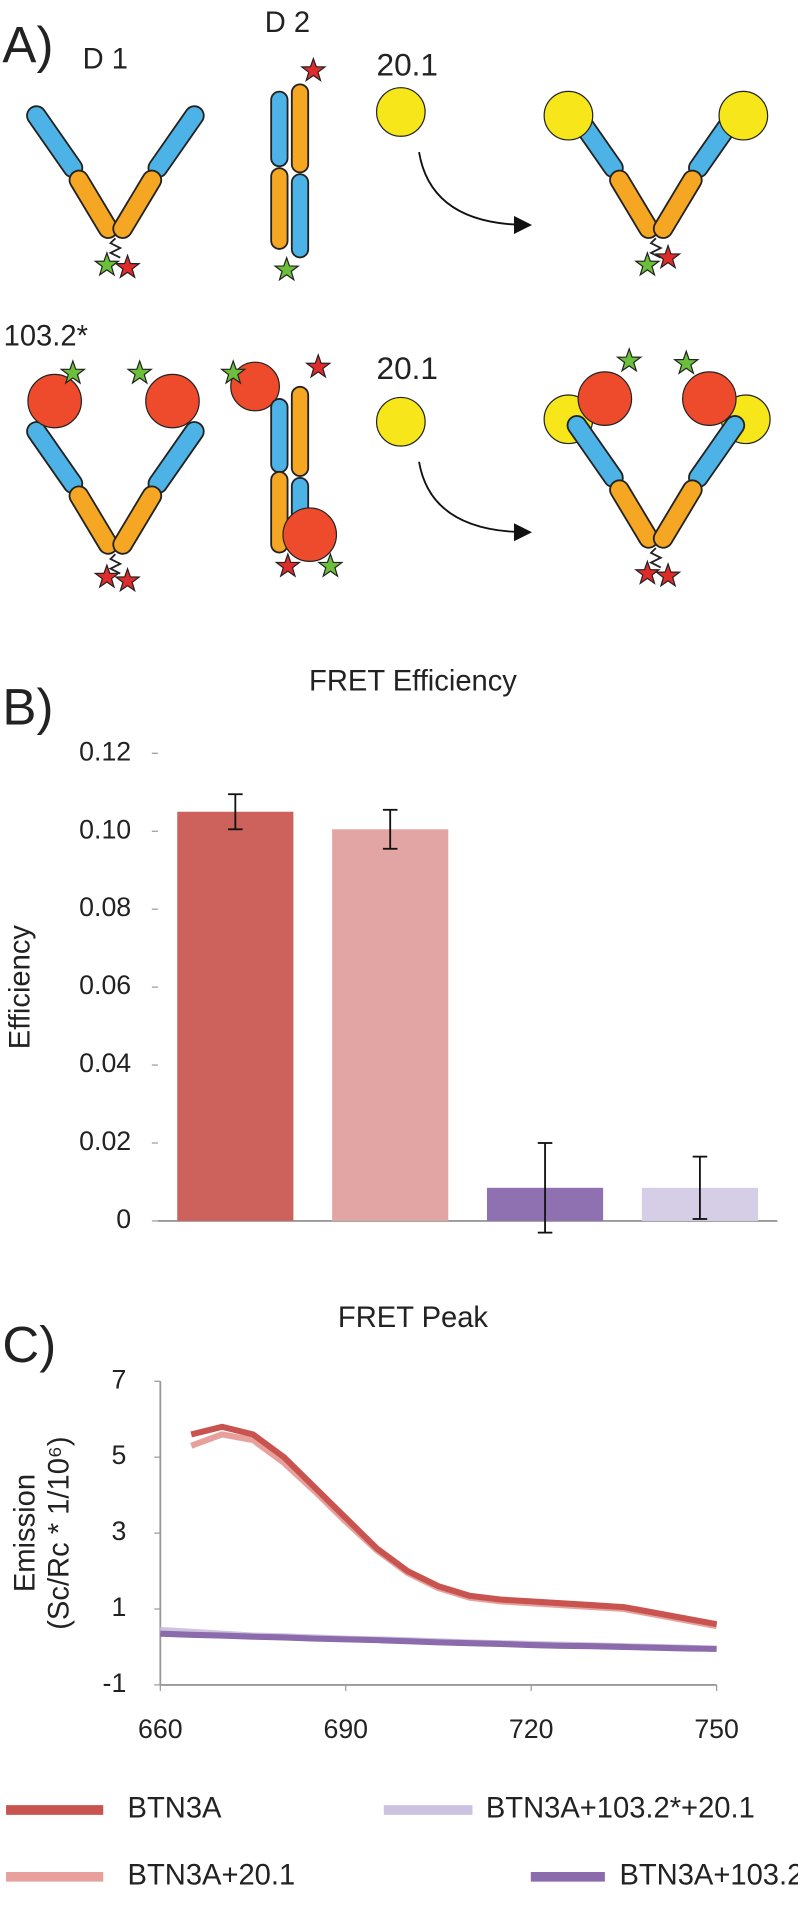 The image size is (798, 1905). I want to click on chart-title: FRET Efficiency, so click(413, 682).